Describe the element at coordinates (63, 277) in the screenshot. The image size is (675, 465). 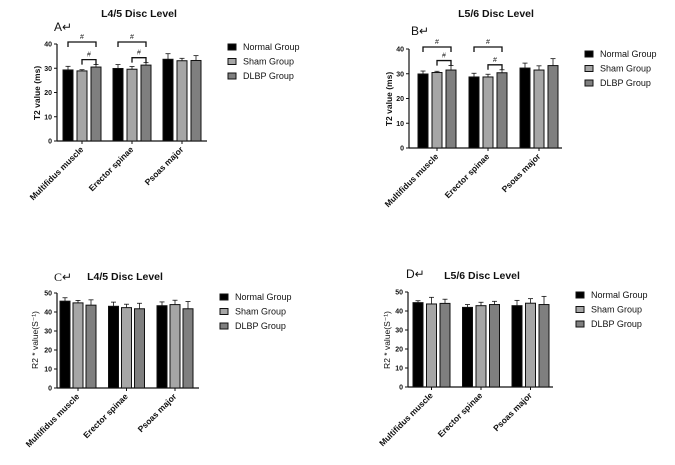
I see `panel-label: C↵` at that location.